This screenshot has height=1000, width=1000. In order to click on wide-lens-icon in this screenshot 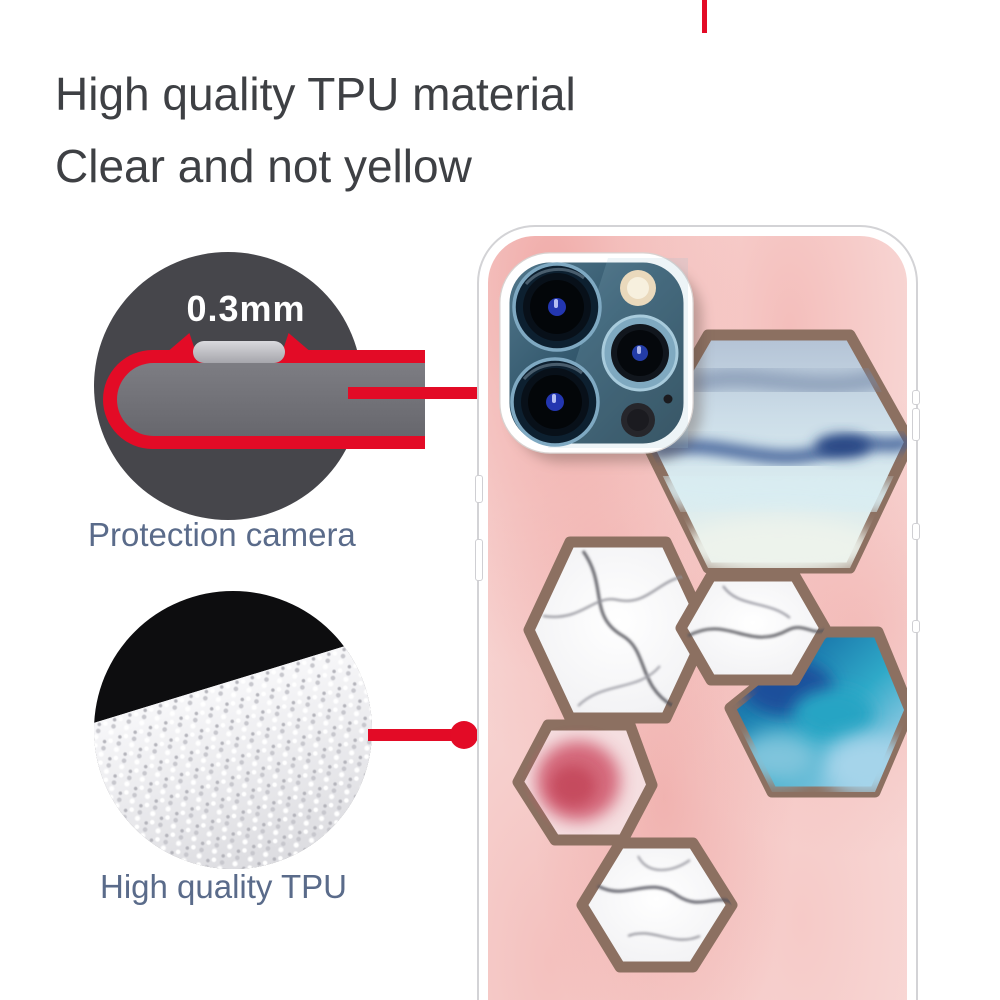, I will do `click(557, 307)`.